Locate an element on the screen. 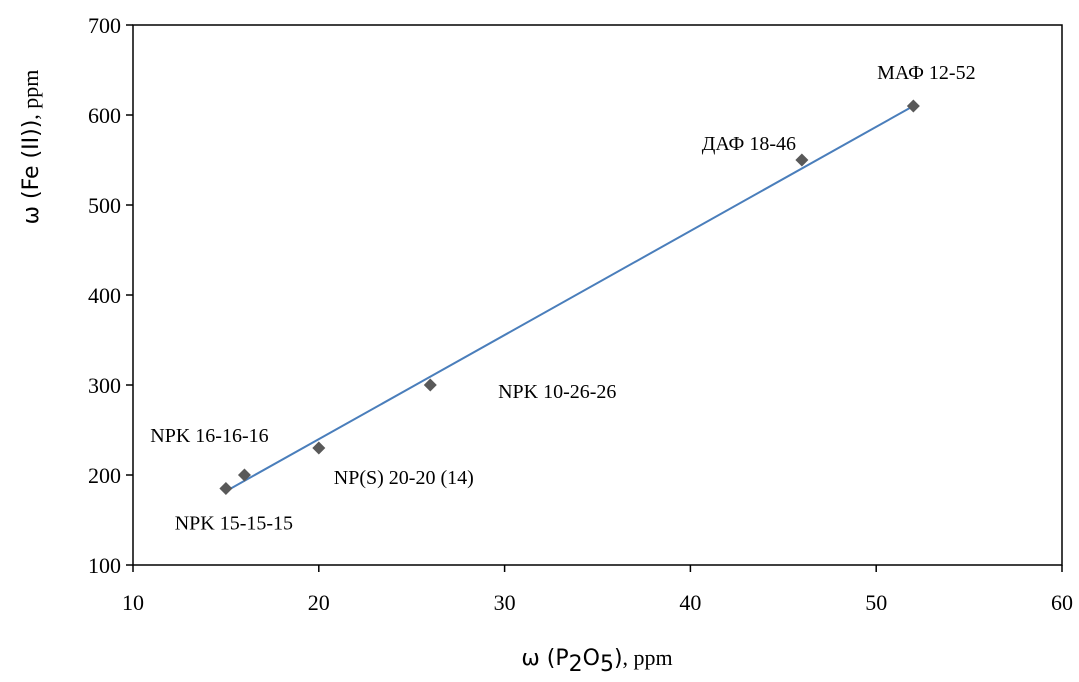 Image resolution: width=1079 pixels, height=682 pixels. x-axis-ticks: 10 20 30 40 50 60 is located at coordinates (597, 590).